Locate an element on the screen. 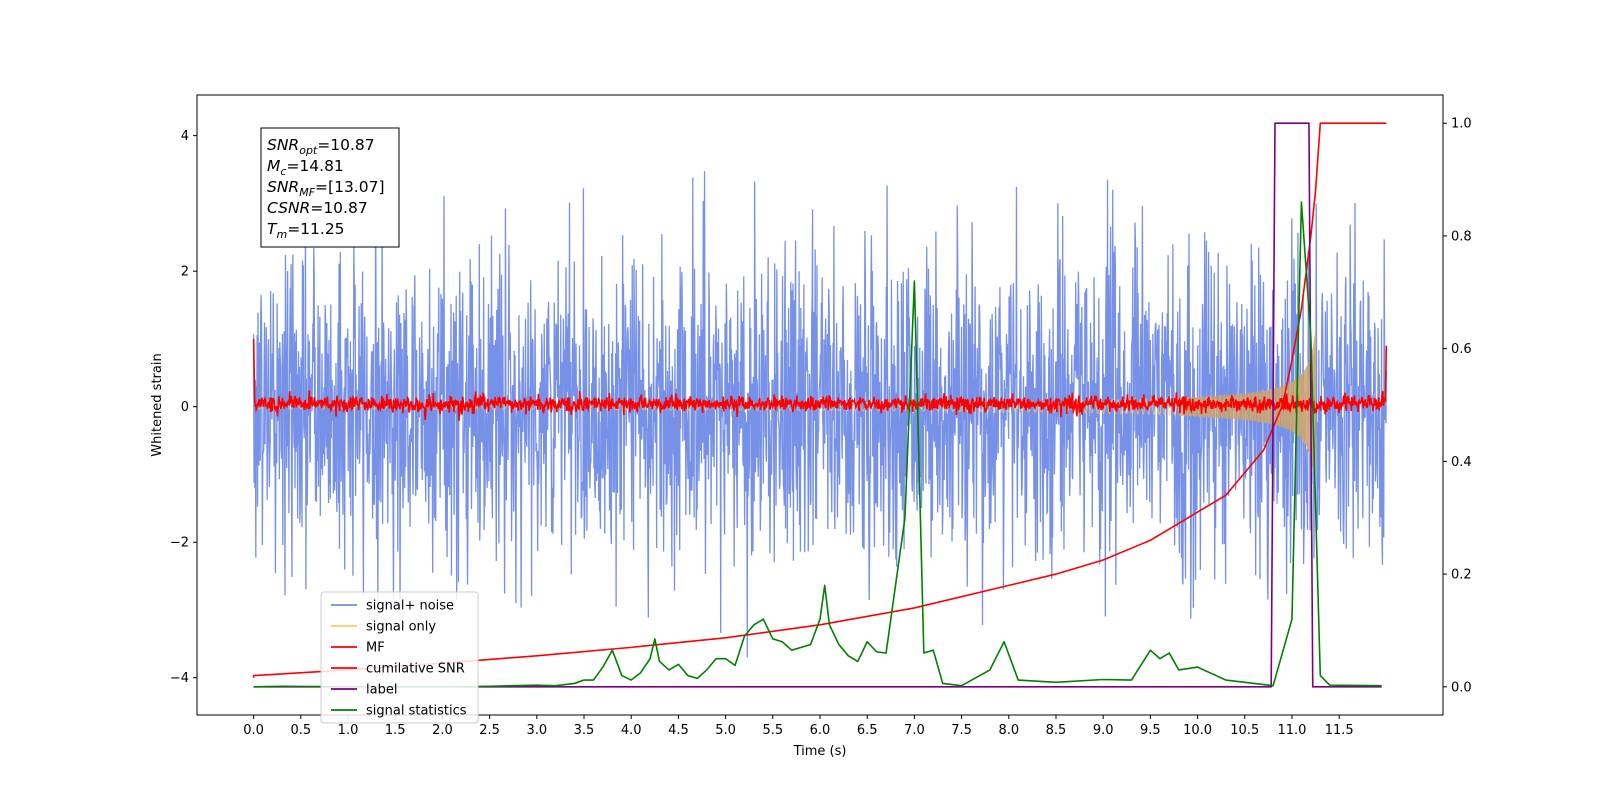 The height and width of the screenshot is (800, 1600). y-tick-label: 4 is located at coordinates (185, 136).